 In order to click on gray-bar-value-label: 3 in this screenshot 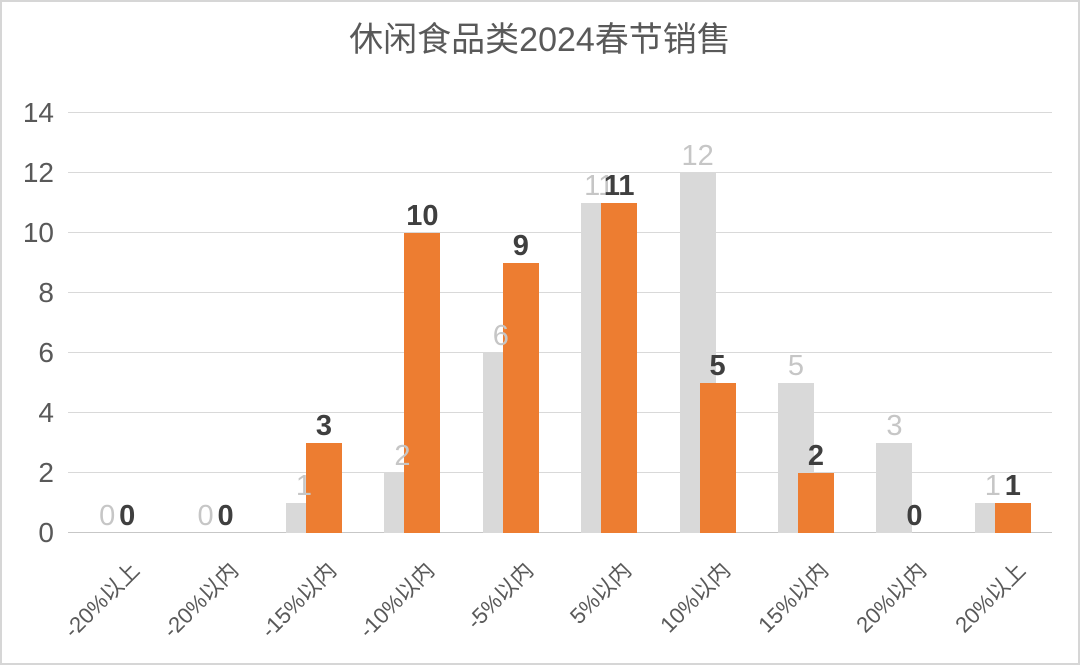, I will do `click(894, 426)`.